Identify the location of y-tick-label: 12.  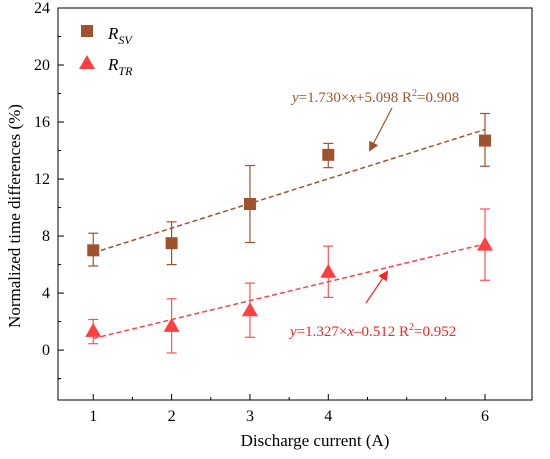
(42, 179).